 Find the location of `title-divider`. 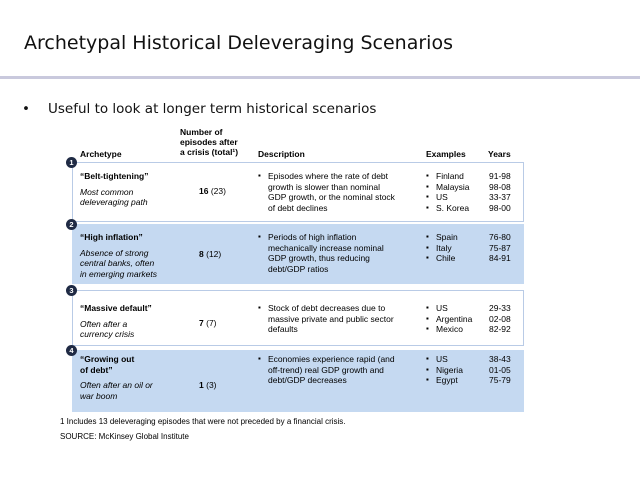

title-divider is located at coordinates (320, 77).